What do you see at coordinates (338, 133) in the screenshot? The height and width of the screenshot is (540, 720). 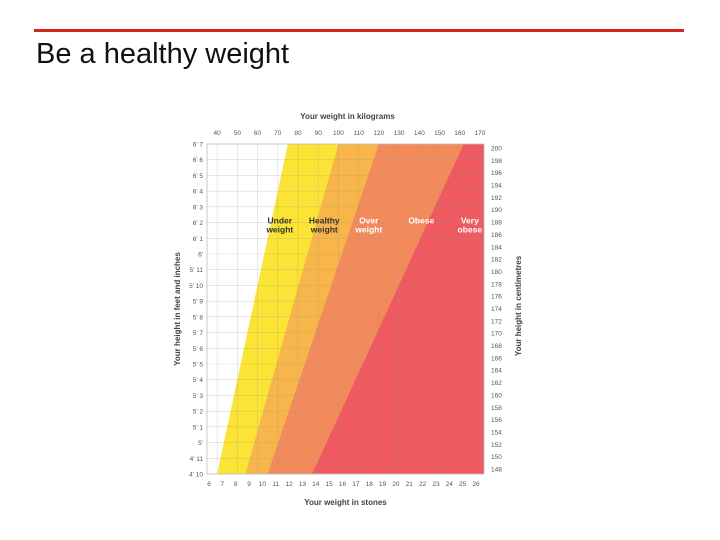 I see `x-tick-label-kg: 100` at bounding box center [338, 133].